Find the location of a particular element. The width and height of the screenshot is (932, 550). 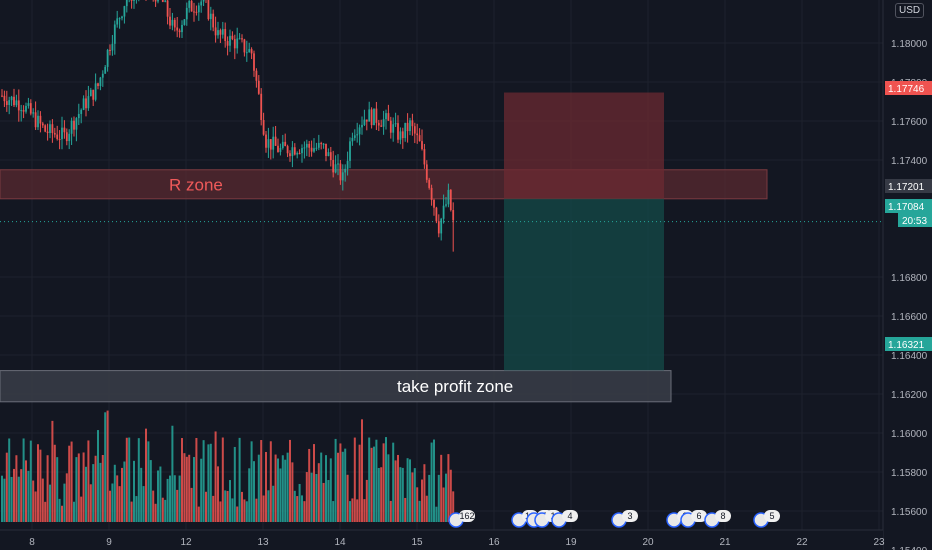

current-price-badge is located at coordinates (908, 206).